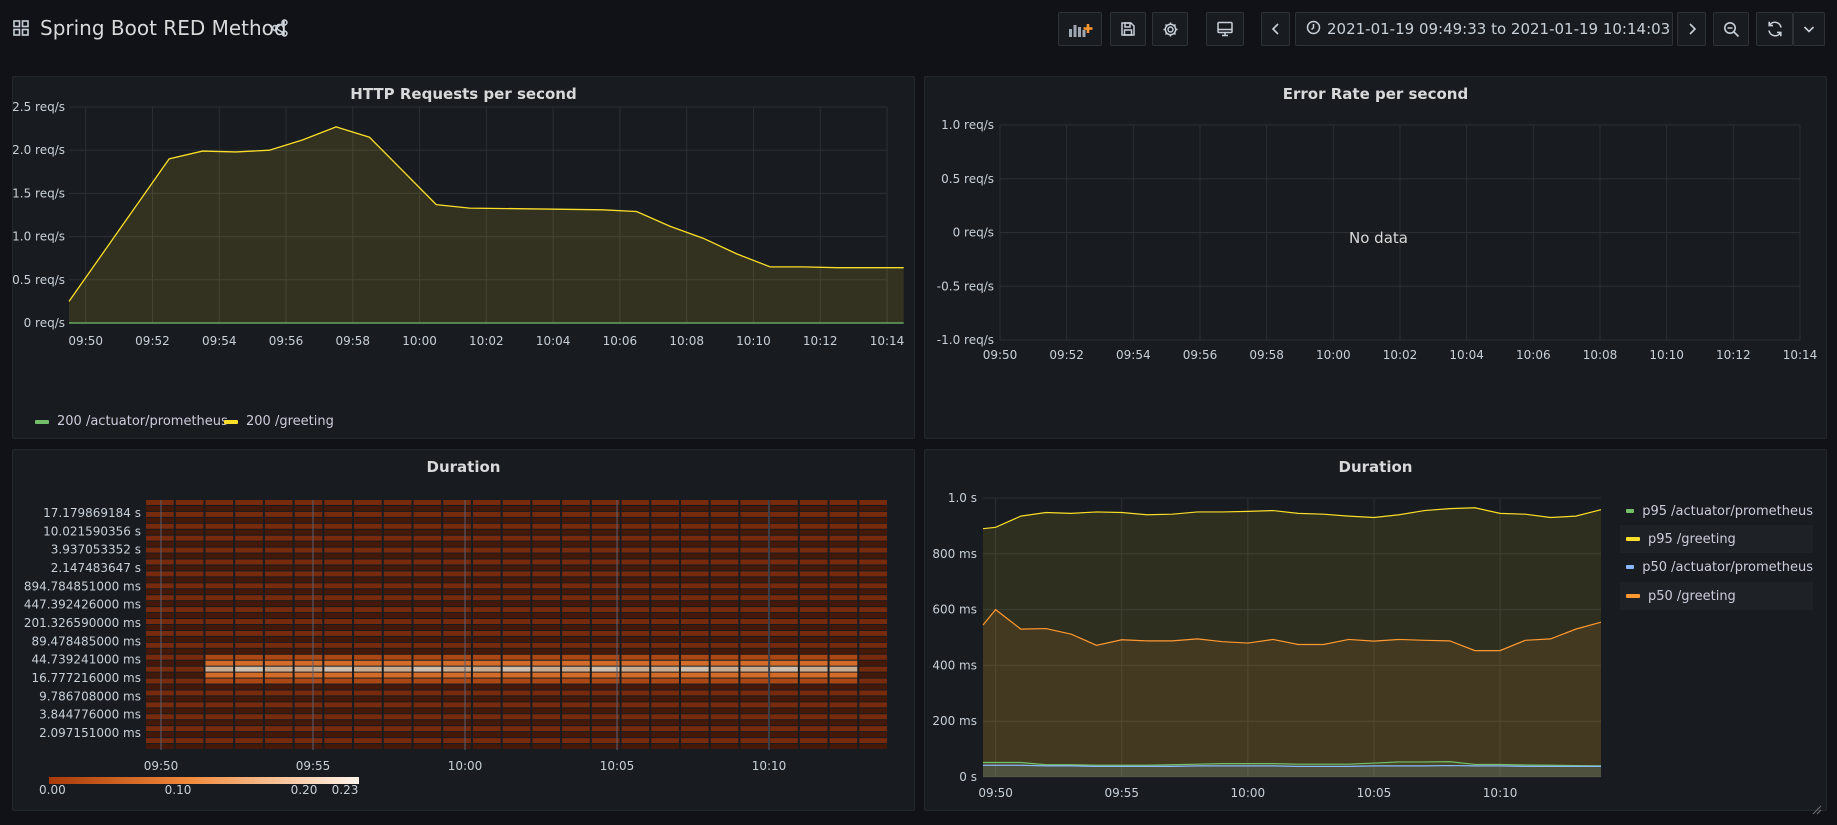 The height and width of the screenshot is (825, 1837). Describe the element at coordinates (82, 605) in the screenshot. I see `y-tick-label: 447.392426000 ms` at that location.